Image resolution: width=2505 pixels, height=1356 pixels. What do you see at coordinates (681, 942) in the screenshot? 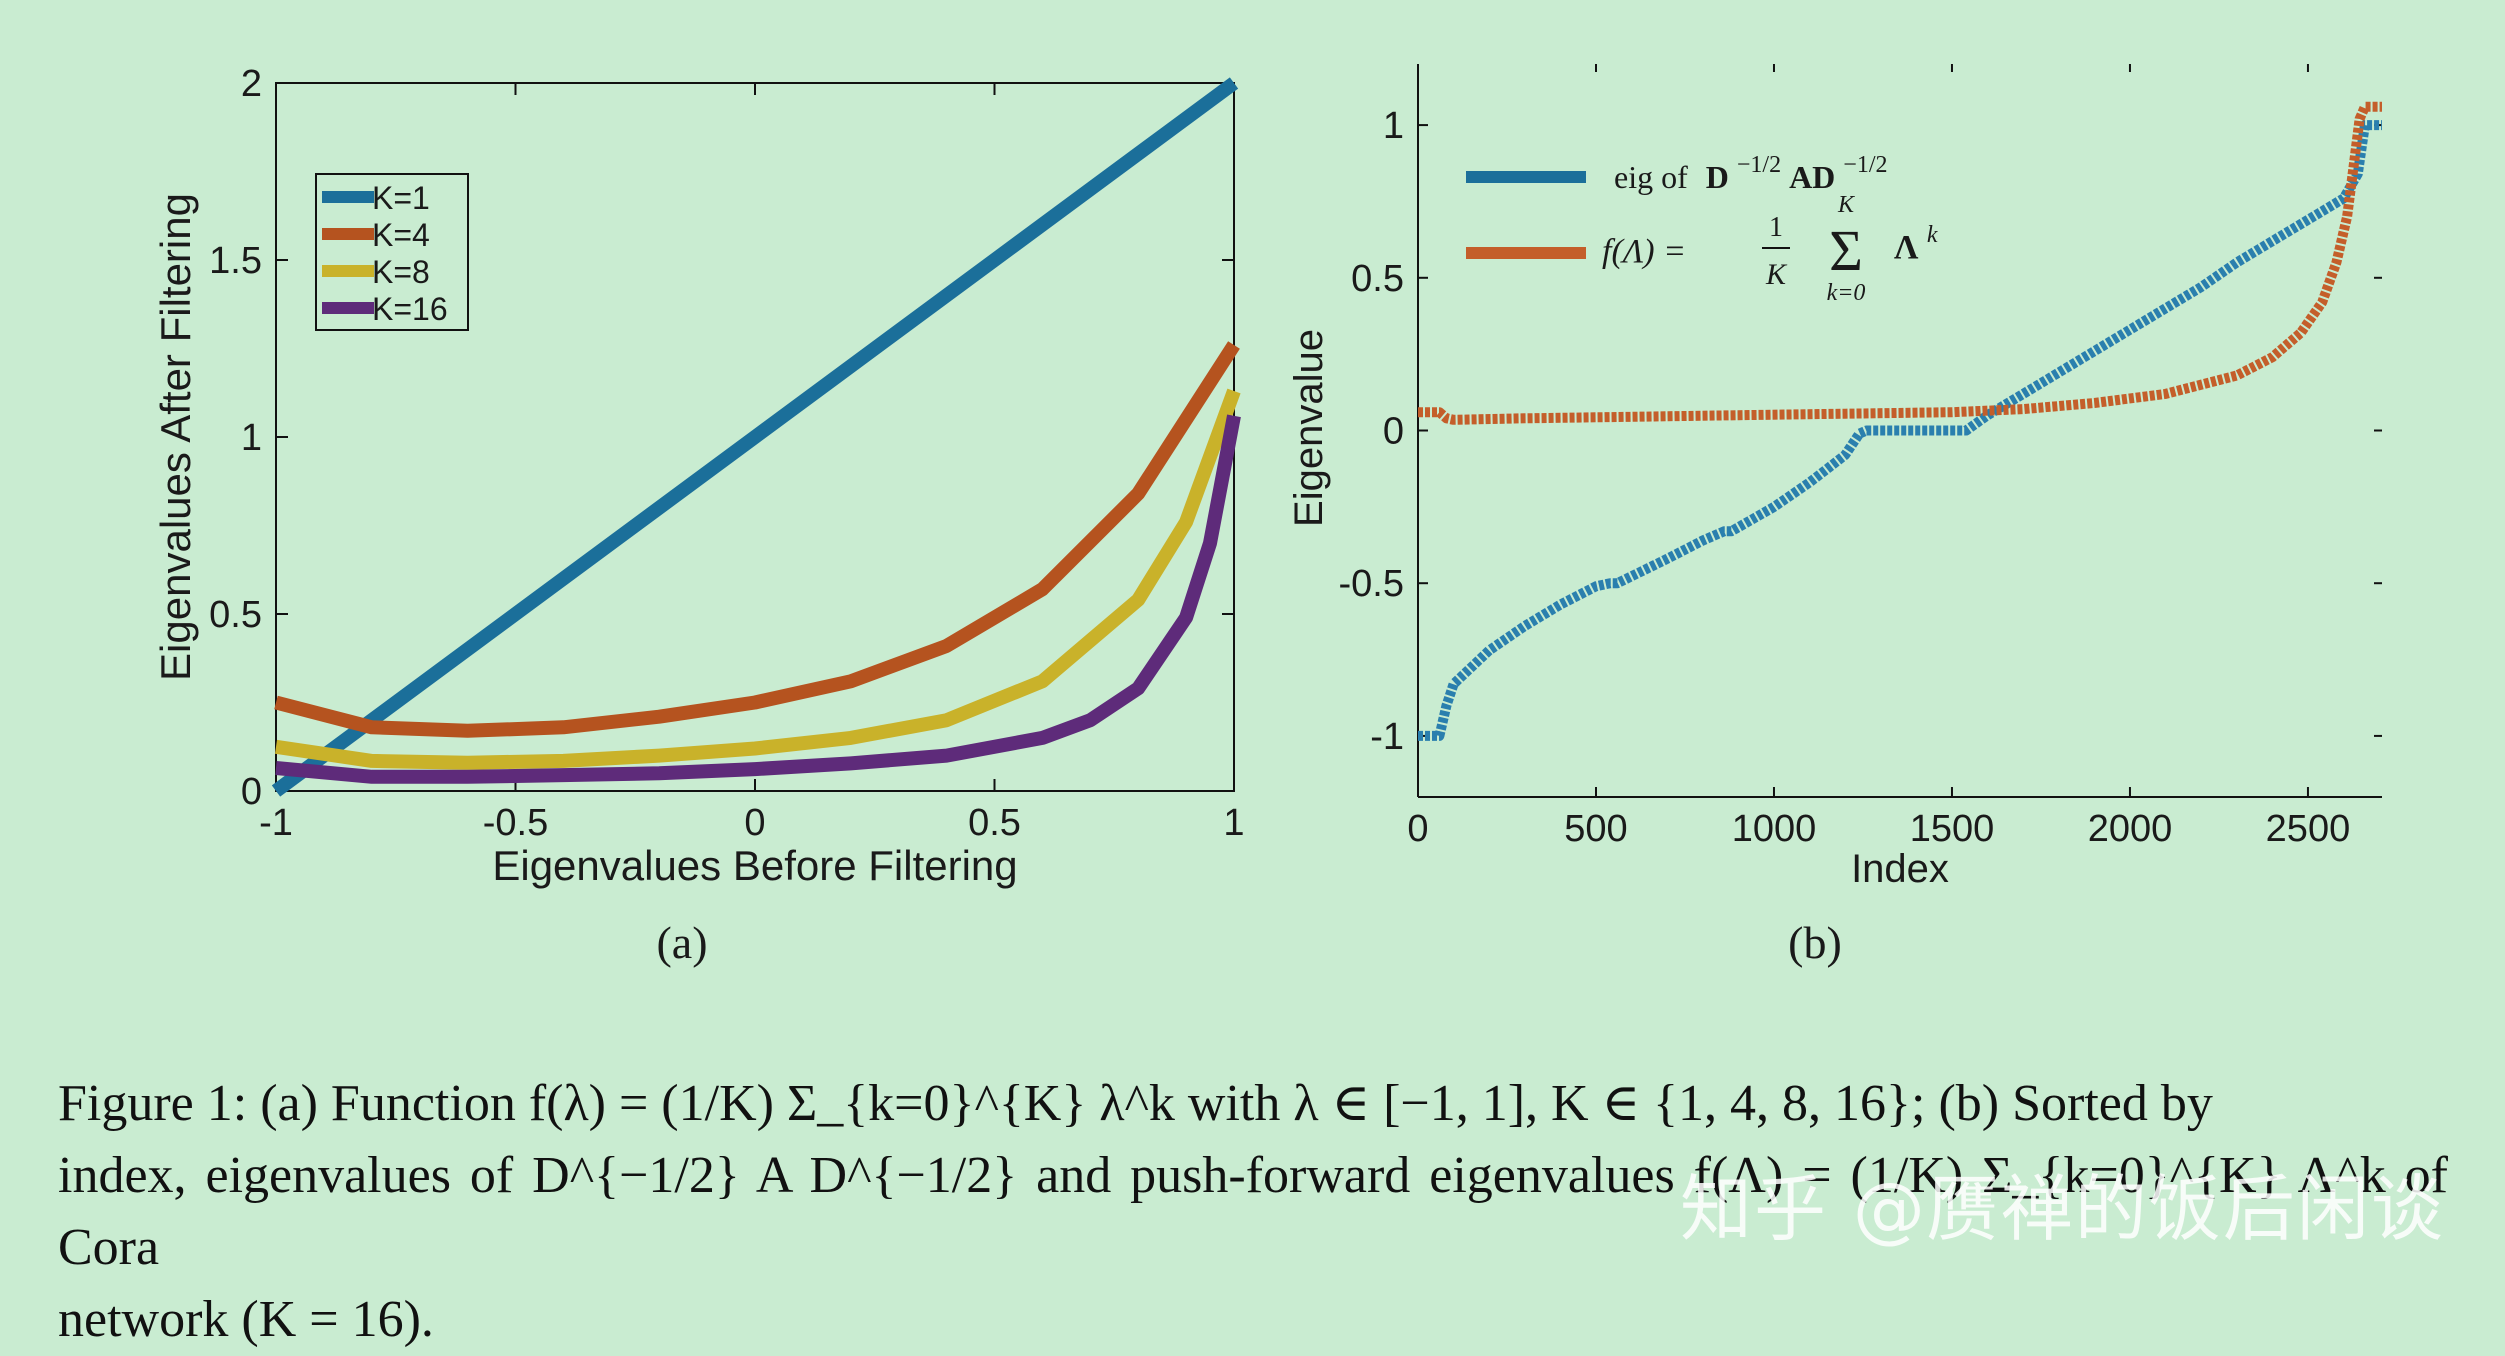
I see `panel-a-label: (a)` at bounding box center [681, 942].